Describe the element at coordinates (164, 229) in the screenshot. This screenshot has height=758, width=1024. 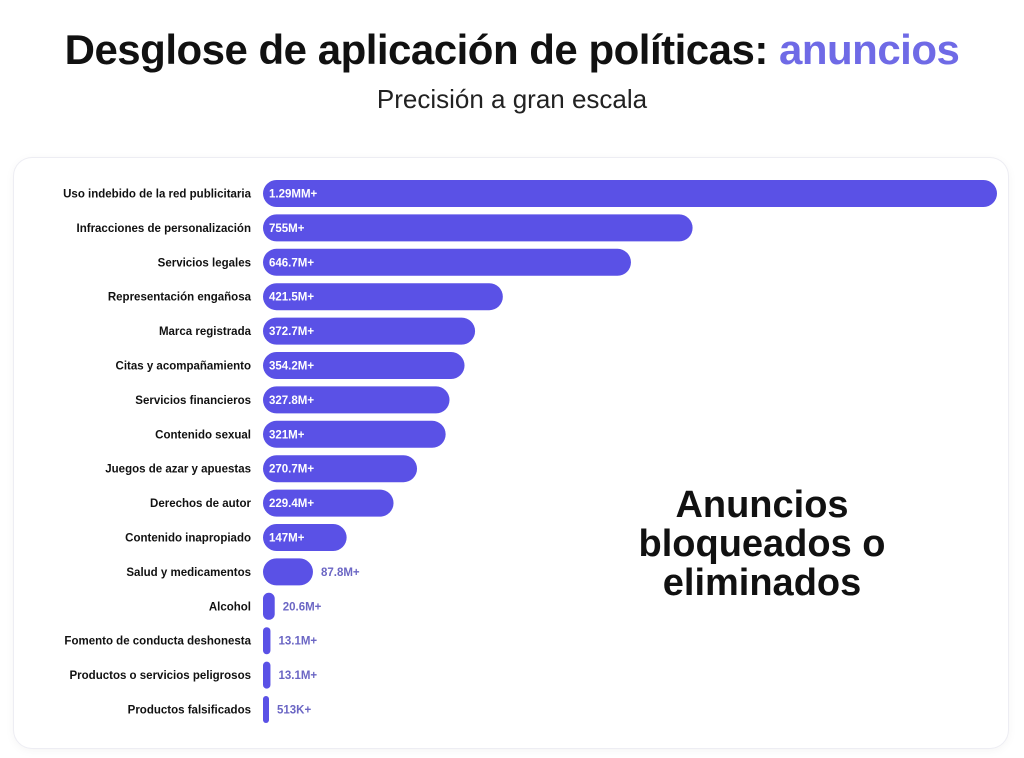
I see `category-label: Infracciones de personalización` at that location.